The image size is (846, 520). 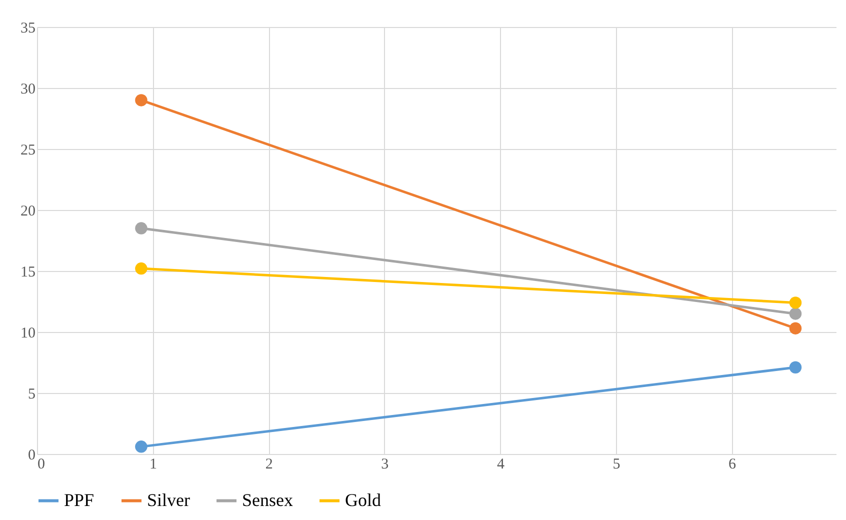 What do you see at coordinates (28, 272) in the screenshot?
I see `y-tick-label: 15` at bounding box center [28, 272].